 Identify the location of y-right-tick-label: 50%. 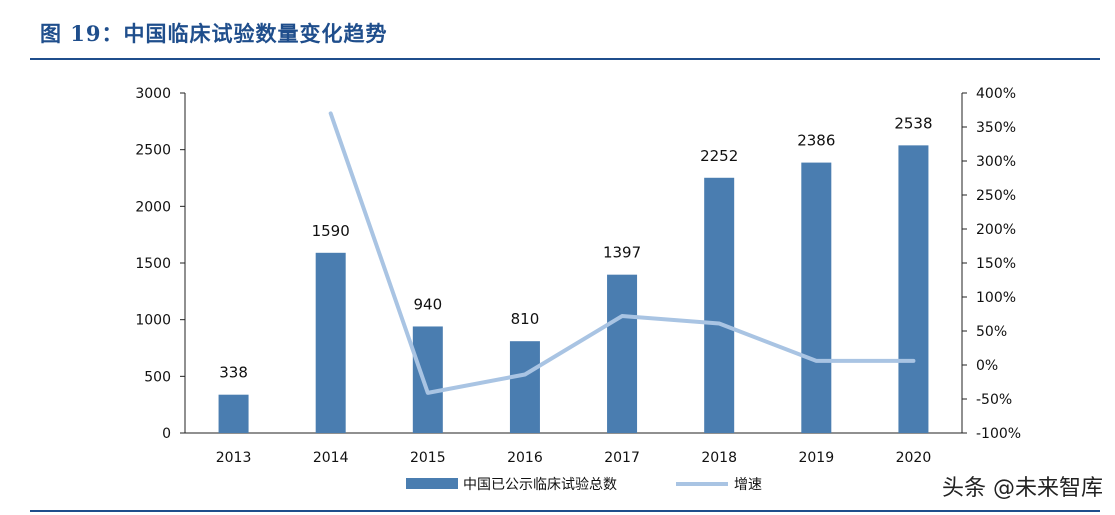
(991, 332).